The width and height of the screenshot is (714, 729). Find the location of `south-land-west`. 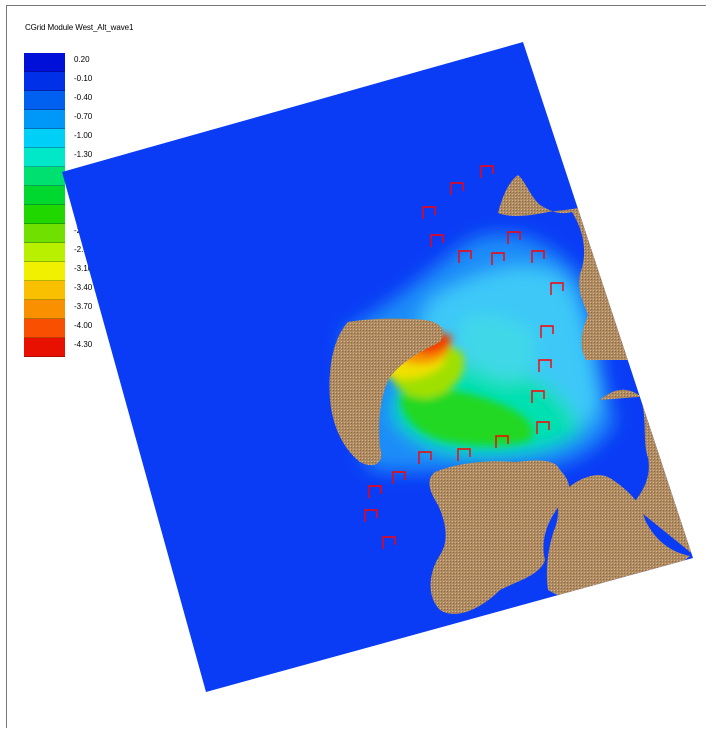

south-land-west is located at coordinates (499, 537).